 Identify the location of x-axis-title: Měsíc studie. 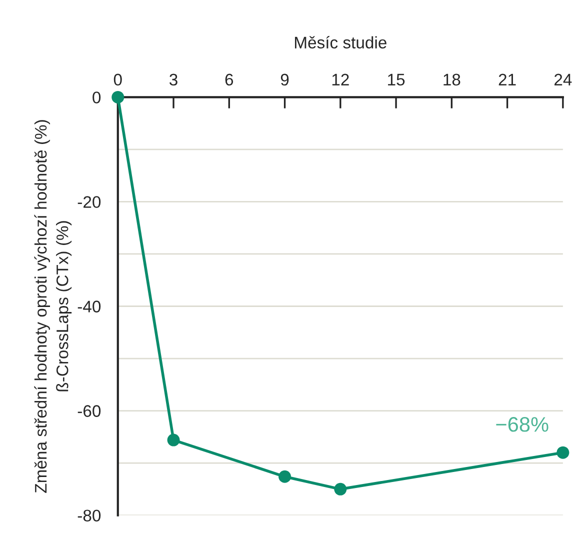
(340, 42).